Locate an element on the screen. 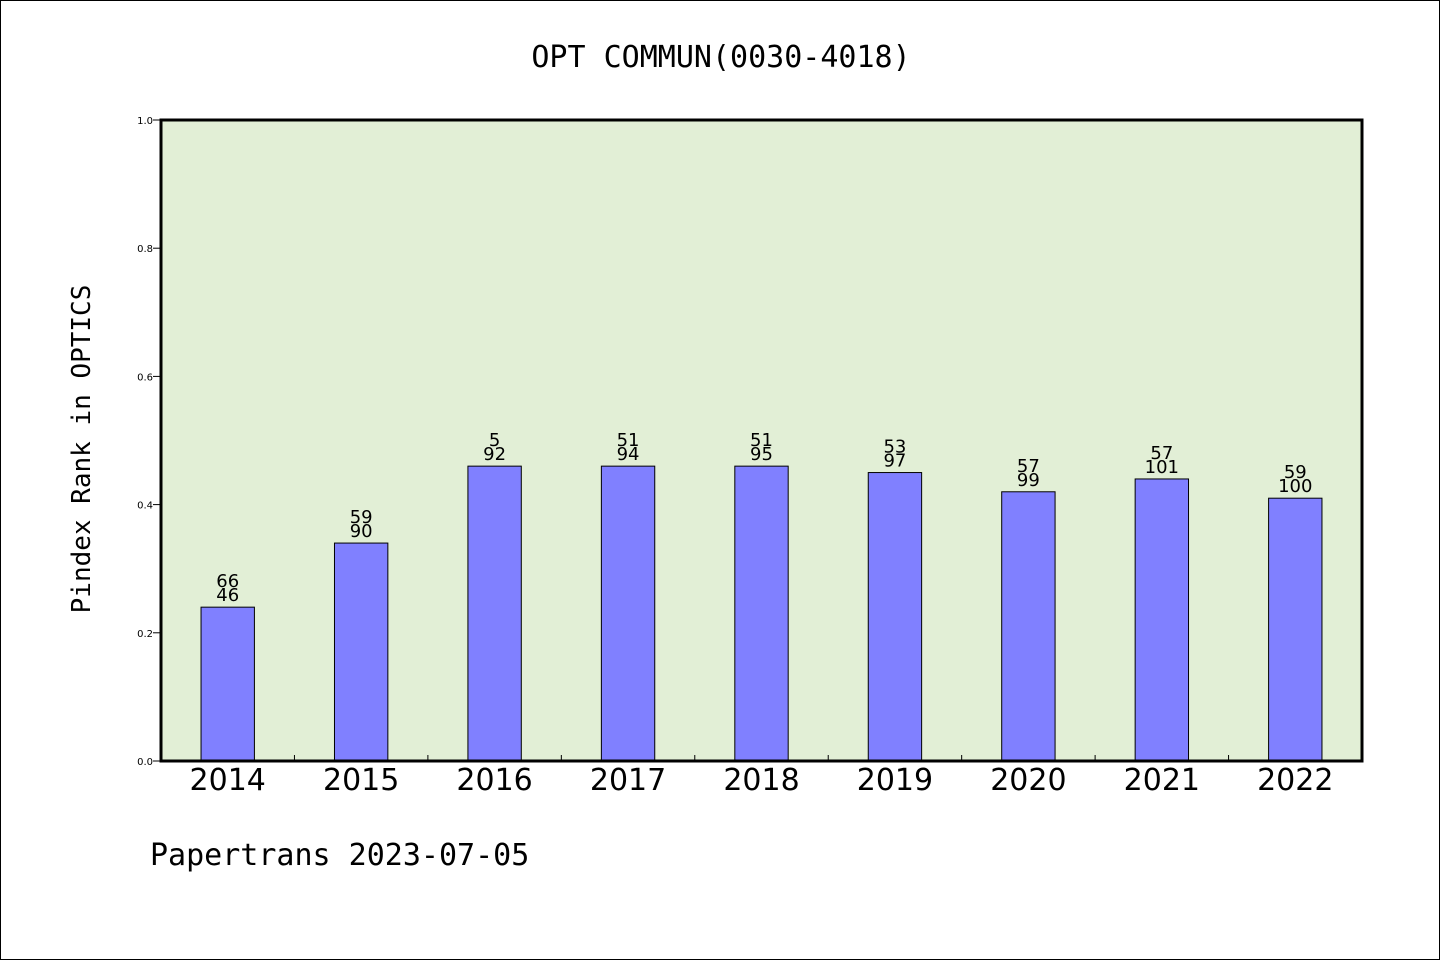 The height and width of the screenshot is (961, 1440). y-tick-label: 0.0 is located at coordinates (145, 762).